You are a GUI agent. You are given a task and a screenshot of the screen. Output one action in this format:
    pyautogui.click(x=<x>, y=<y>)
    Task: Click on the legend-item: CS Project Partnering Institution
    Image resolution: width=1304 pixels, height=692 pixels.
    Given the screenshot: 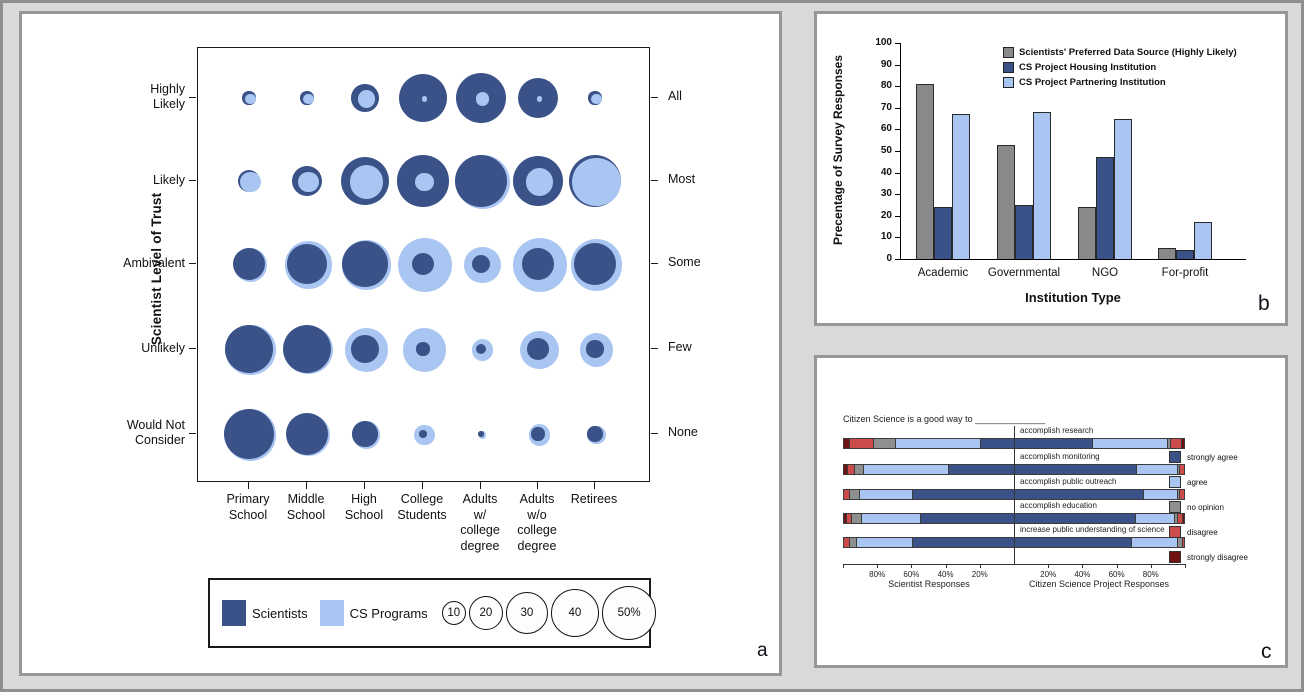 What is the action you would take?
    pyautogui.click(x=1084, y=82)
    